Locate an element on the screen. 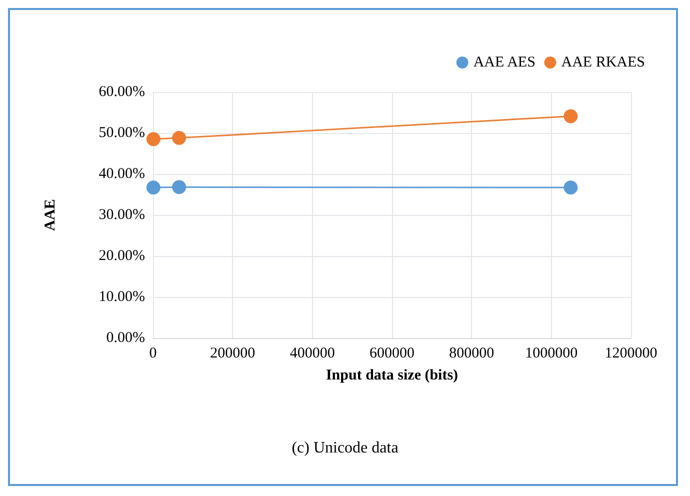  y-axis-title: AAE is located at coordinates (50, 215).